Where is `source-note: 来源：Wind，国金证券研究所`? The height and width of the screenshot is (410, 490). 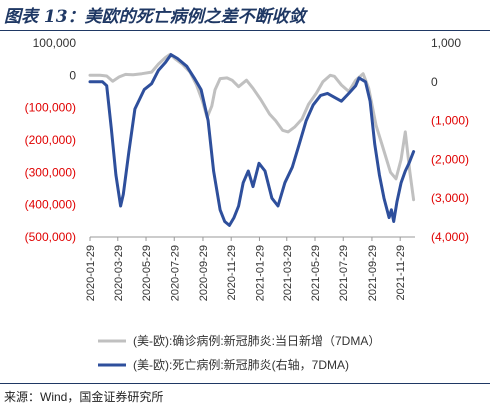
source-note: 来源：Wind，国金证券研究所 is located at coordinates (84, 397).